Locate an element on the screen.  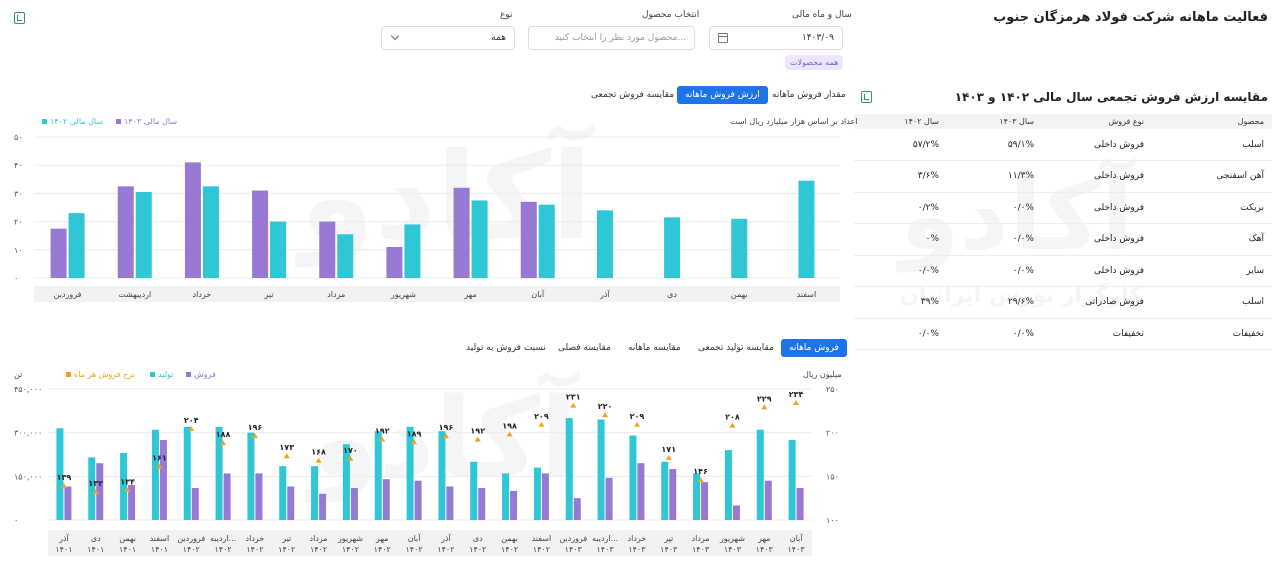
right-y-tick-label: ۱۵۰ is located at coordinates (832, 476).